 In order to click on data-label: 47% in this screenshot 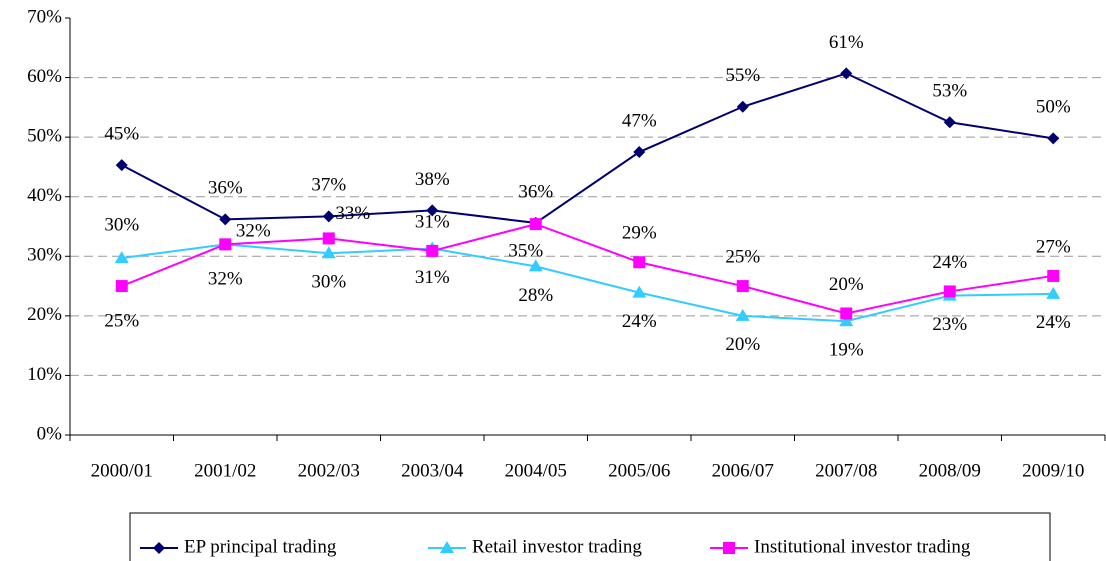, I will do `click(639, 120)`.